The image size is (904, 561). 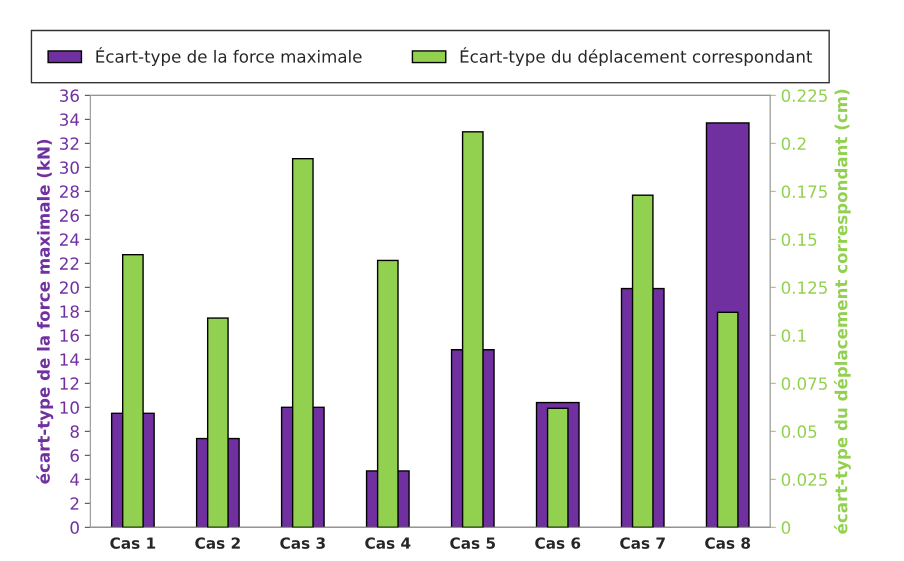 What do you see at coordinates (69, 167) in the screenshot?
I see `y-tick-label: 30` at bounding box center [69, 167].